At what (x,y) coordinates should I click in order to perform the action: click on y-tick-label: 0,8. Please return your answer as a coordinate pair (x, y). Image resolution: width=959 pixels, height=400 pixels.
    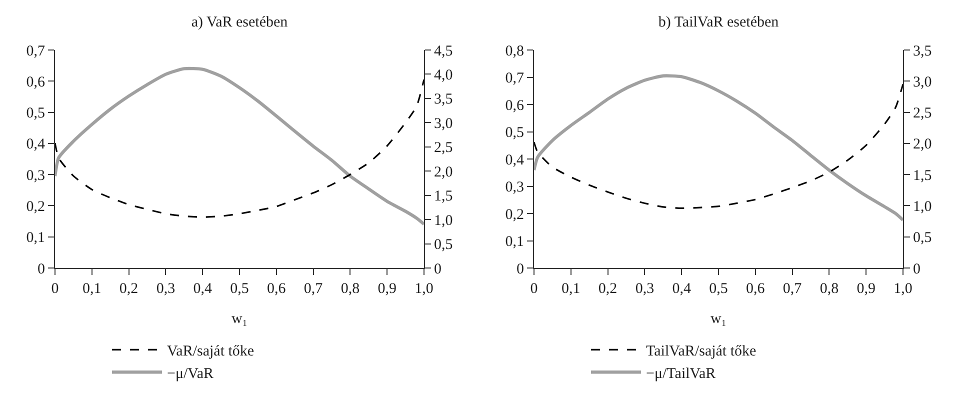
    Looking at the image, I should click on (514, 51).